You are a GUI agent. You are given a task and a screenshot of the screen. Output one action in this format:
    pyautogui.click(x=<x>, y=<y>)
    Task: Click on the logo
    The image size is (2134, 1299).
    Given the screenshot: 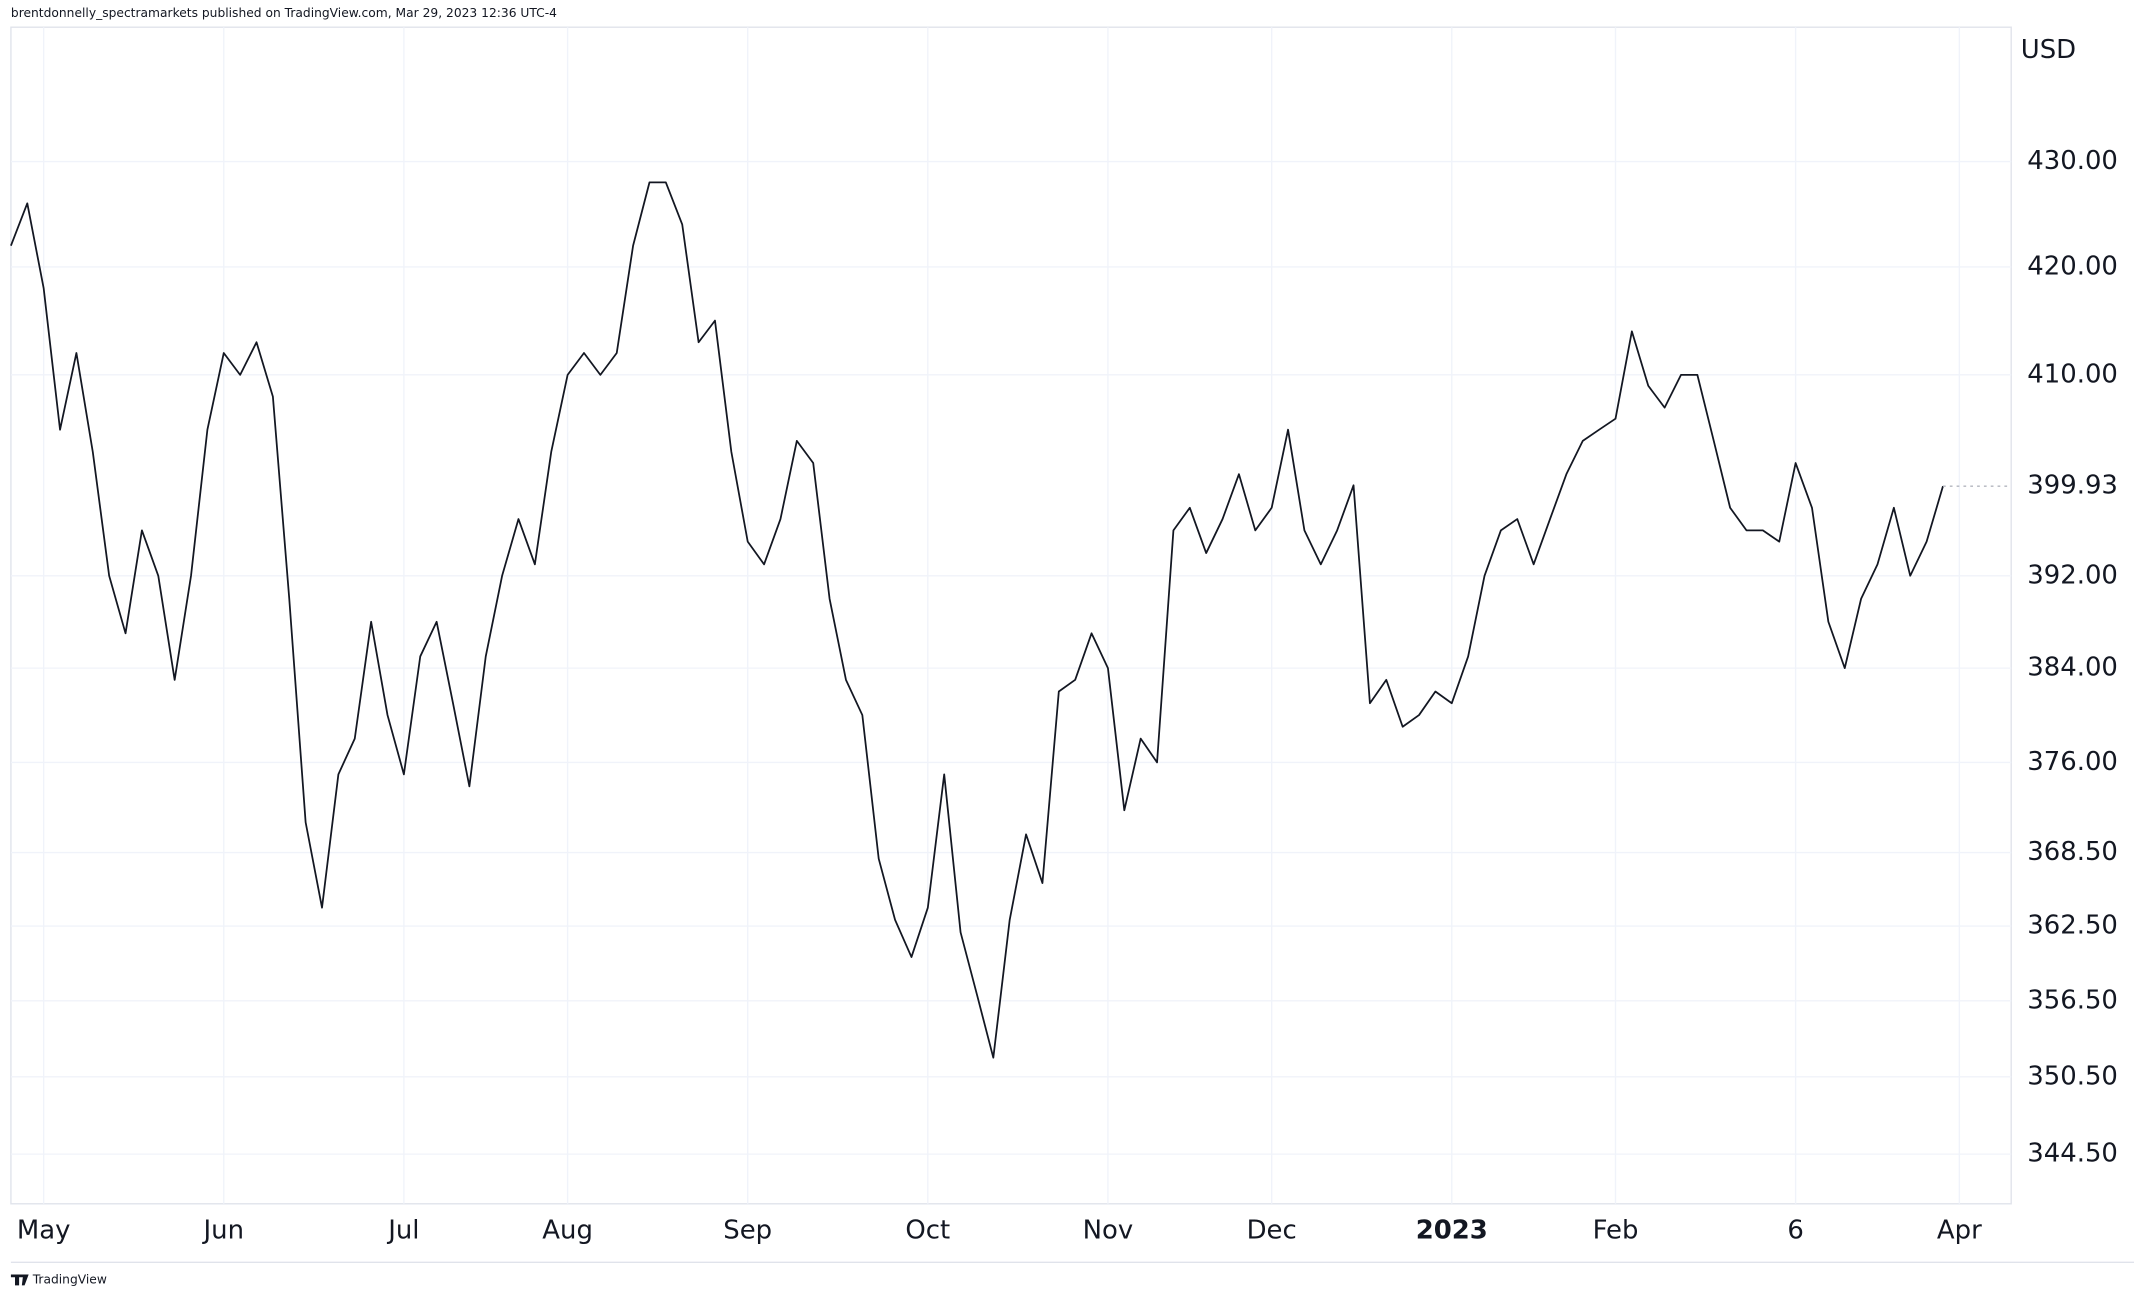 What is the action you would take?
    pyautogui.click(x=19, y=1280)
    